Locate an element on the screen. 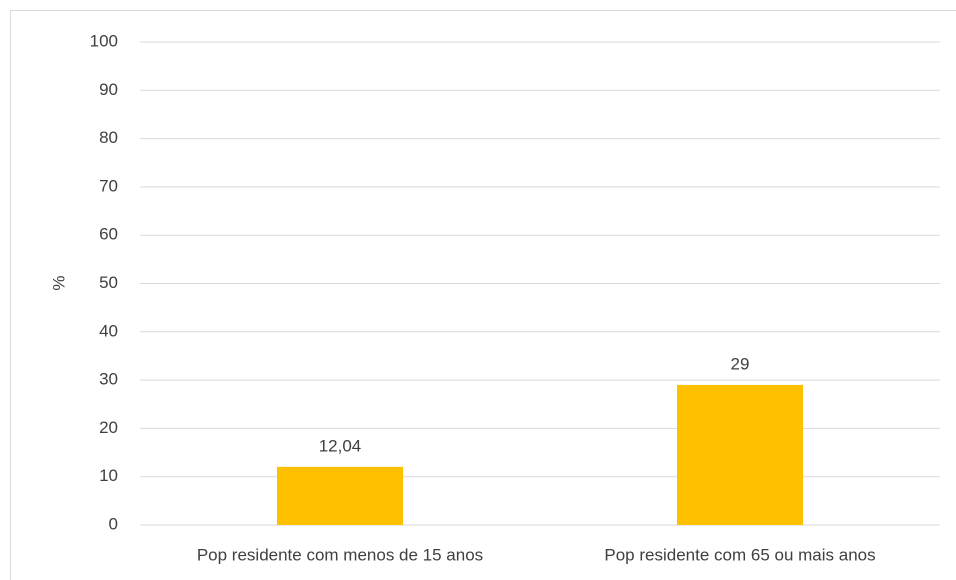 The image size is (956, 580). x-tick-label: Pop residente com 65 ou mais anos is located at coordinates (739, 554).